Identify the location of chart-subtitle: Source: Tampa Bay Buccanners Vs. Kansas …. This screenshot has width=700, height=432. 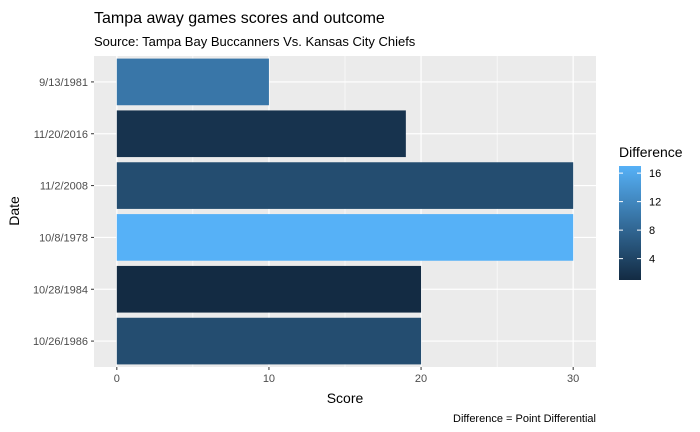
(255, 41).